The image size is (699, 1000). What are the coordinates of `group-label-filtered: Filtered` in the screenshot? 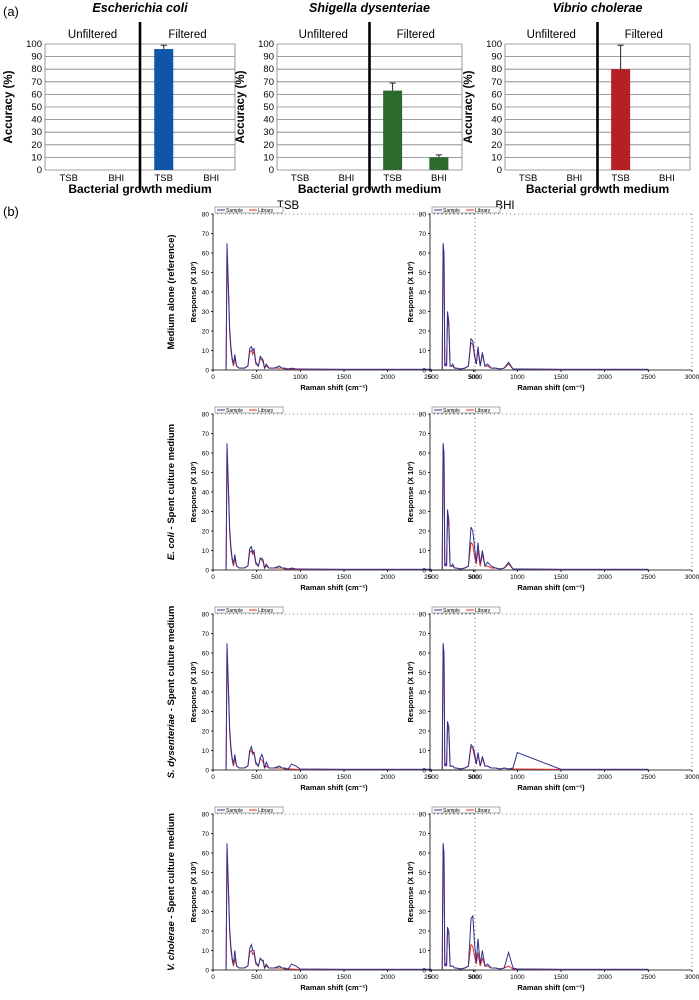 It's located at (187, 35).